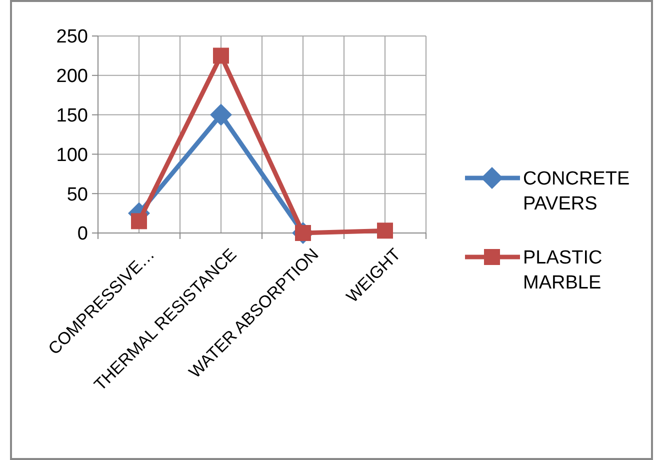  What do you see at coordinates (72, 115) in the screenshot?
I see `y-tick-label: 150` at bounding box center [72, 115].